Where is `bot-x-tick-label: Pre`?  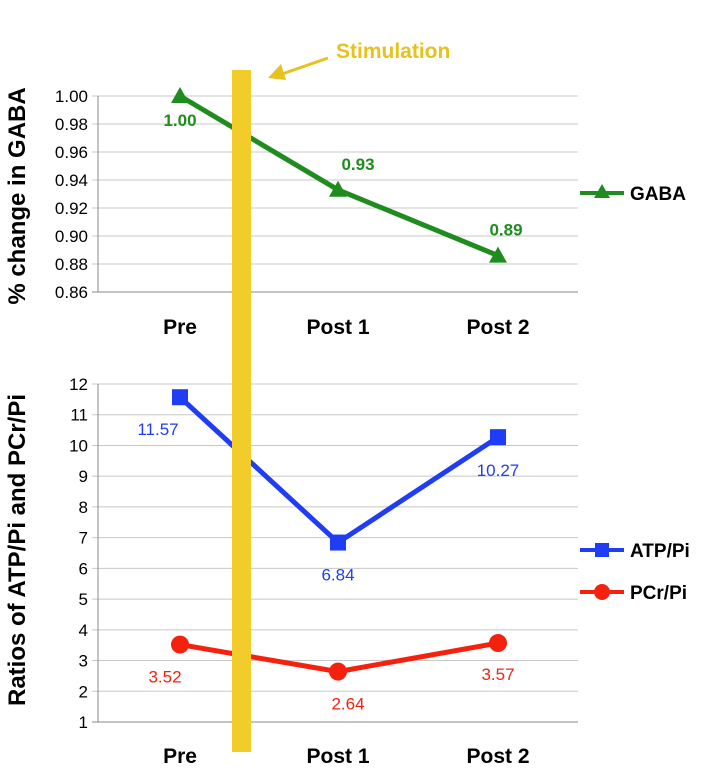
bot-x-tick-label: Pre is located at coordinates (180, 756).